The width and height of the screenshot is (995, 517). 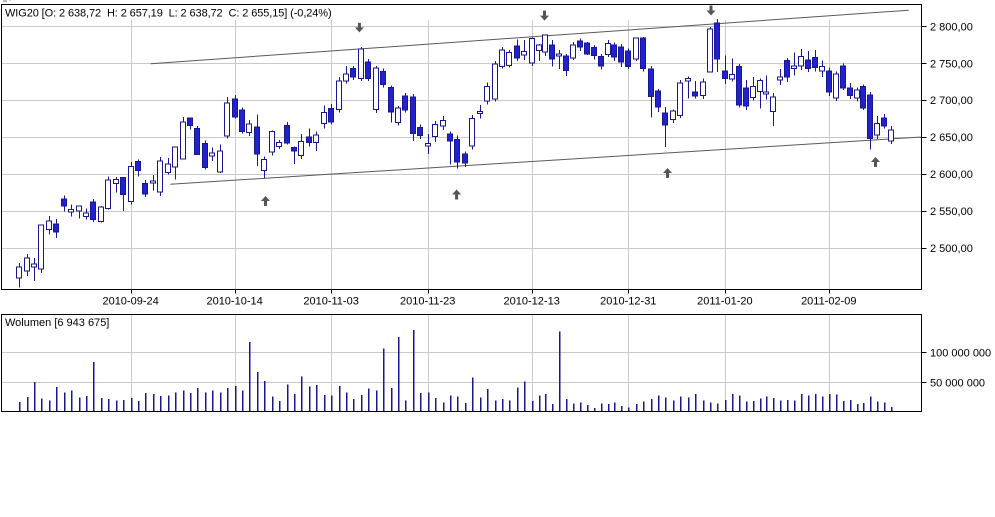 I want to click on svg-text: Wolumen [6 943 675], so click(x=57, y=323).